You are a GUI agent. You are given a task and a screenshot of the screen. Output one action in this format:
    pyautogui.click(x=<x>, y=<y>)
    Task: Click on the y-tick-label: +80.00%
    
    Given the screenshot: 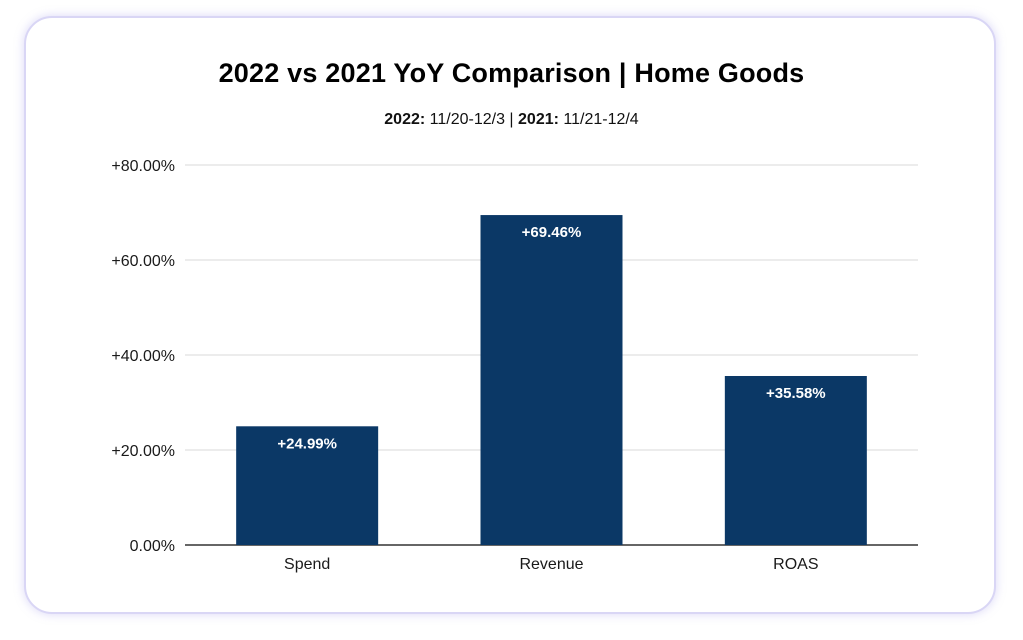 What is the action you would take?
    pyautogui.click(x=143, y=166)
    